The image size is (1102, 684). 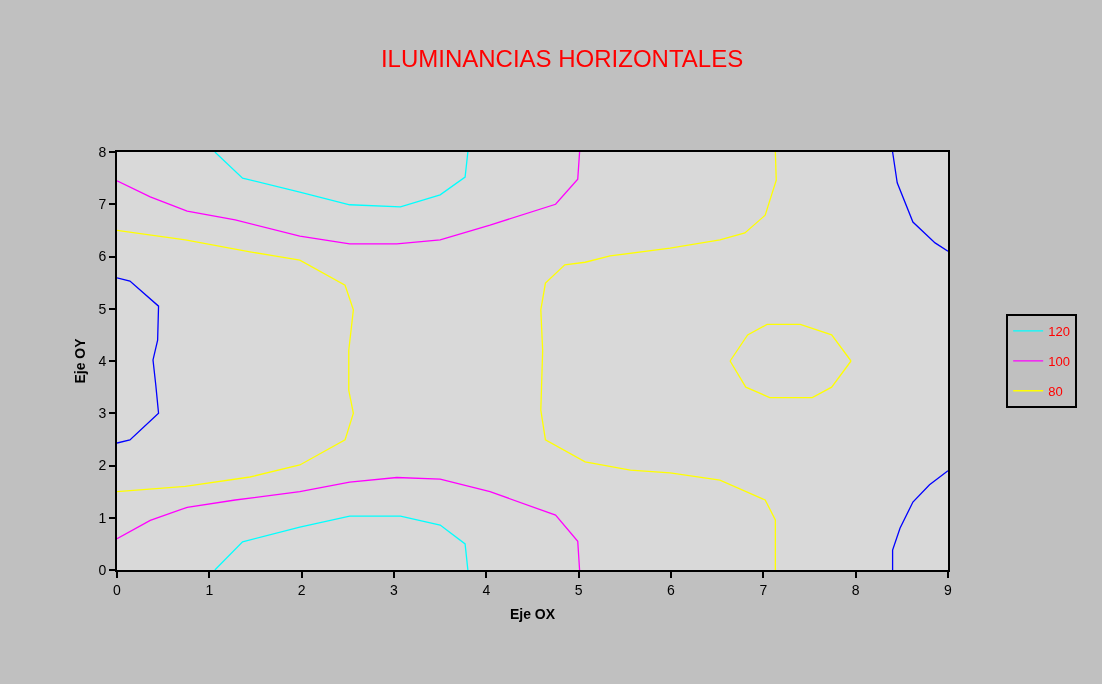 I want to click on x-tick-label: 0, so click(x=117, y=589).